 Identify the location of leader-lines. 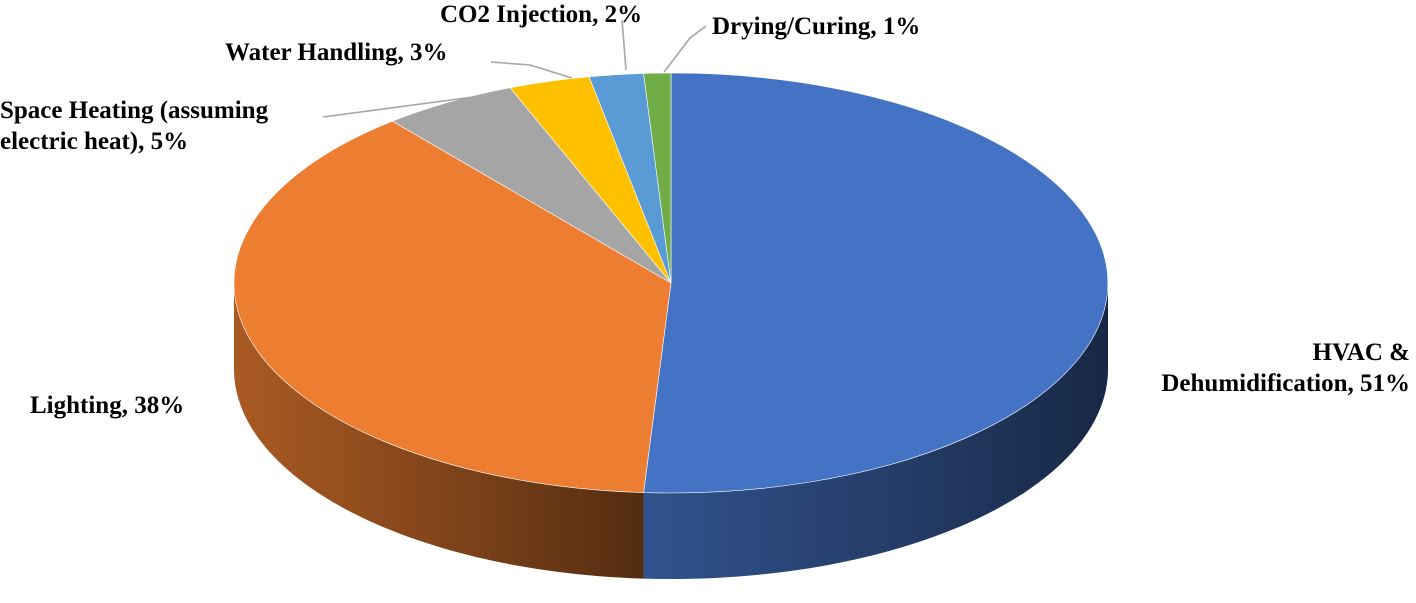
(514, 68).